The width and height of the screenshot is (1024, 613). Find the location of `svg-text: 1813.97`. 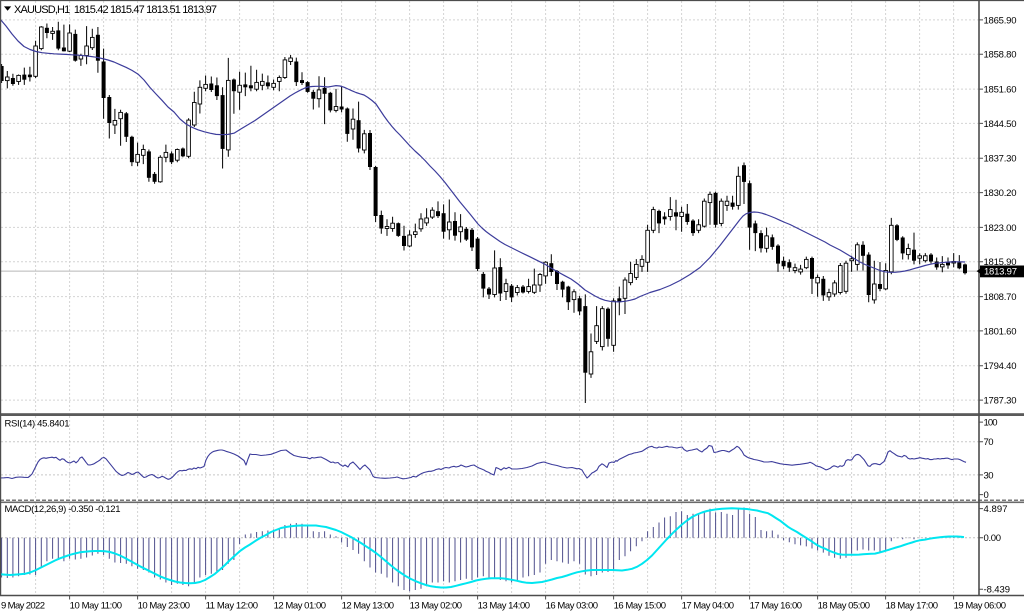

svg-text: 1813.97 is located at coordinates (1000, 272).